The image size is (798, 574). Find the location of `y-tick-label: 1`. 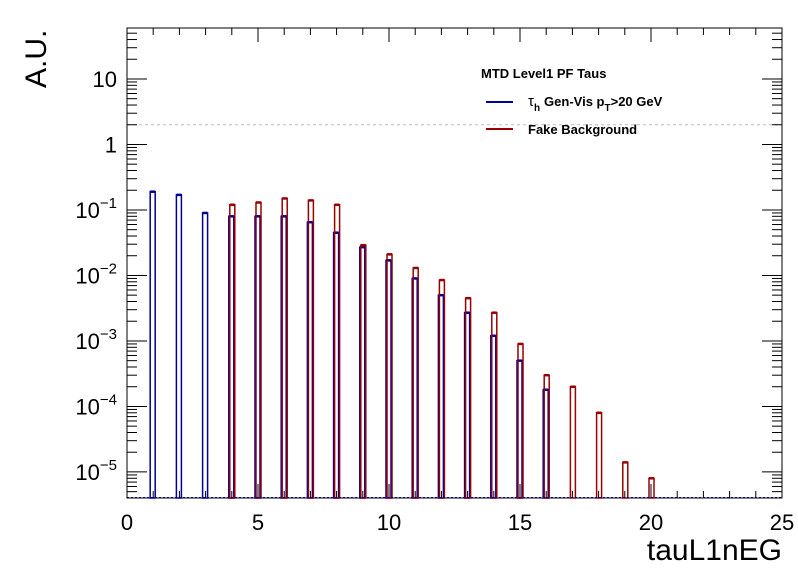

y-tick-label: 1 is located at coordinates (111, 144).